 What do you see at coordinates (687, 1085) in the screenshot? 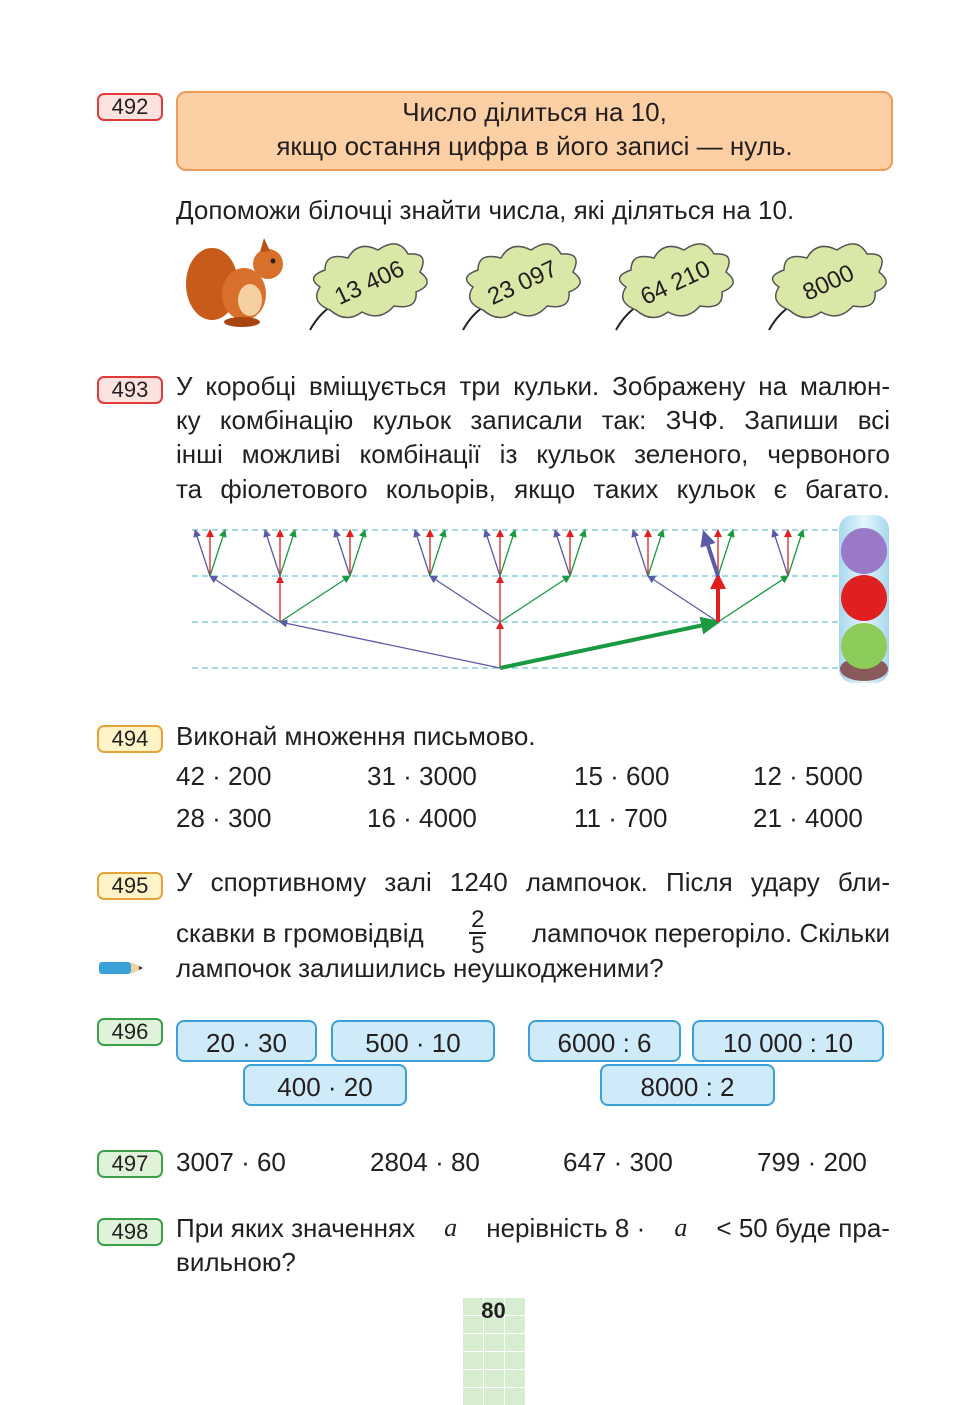
I see `expression-box: 8000 : 2` at bounding box center [687, 1085].